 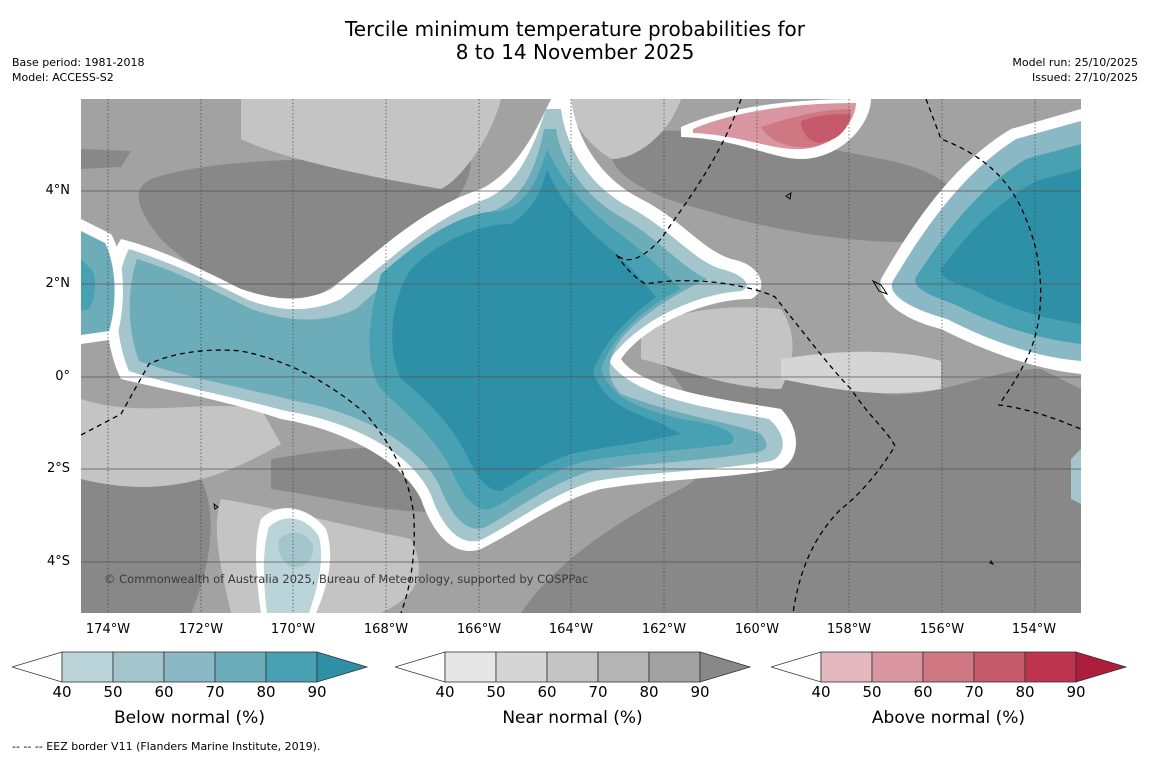 What do you see at coordinates (575, 52) in the screenshot?
I see `title-line-2: 8 to 14 November 2025` at bounding box center [575, 52].